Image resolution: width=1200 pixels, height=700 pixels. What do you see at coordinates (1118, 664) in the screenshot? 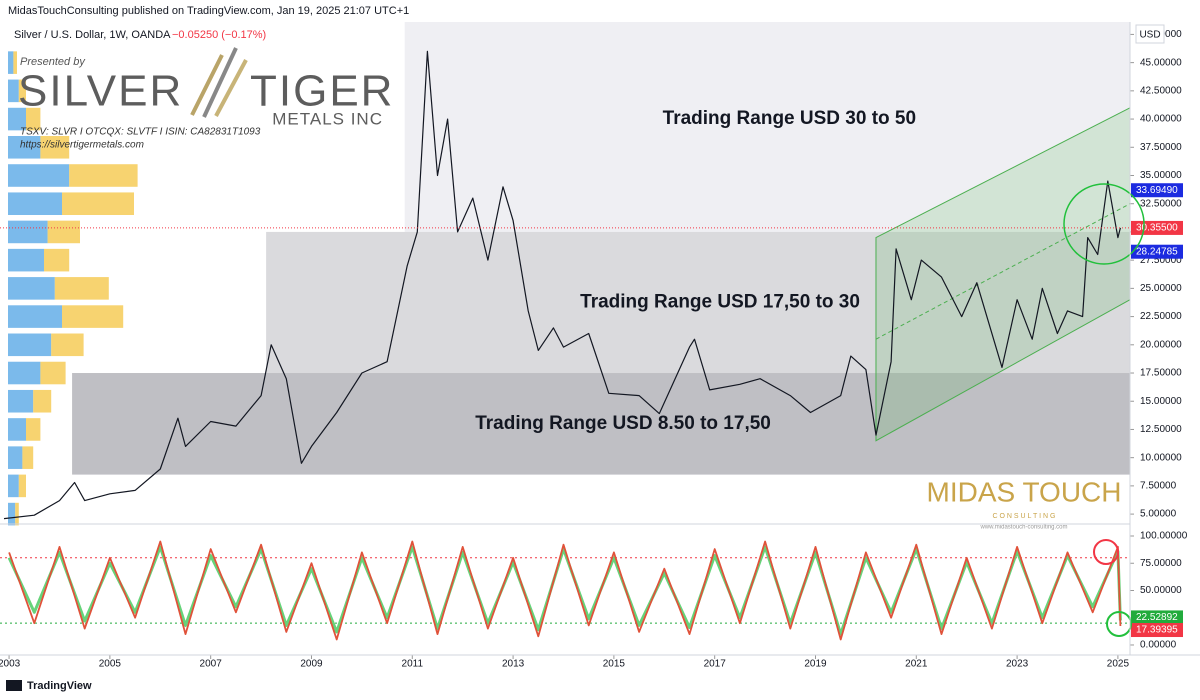
I see `x-tick-label: 2025` at bounding box center [1118, 664].